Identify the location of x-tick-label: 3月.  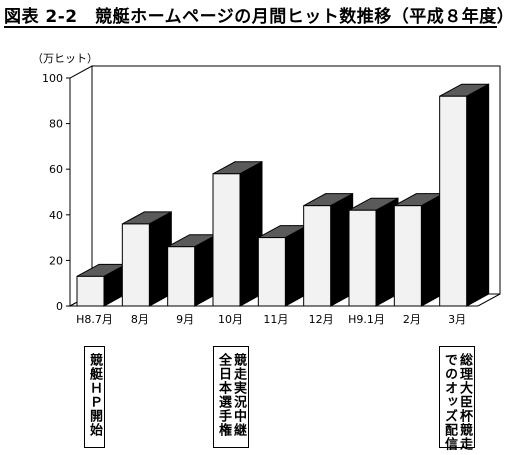
(457, 319).